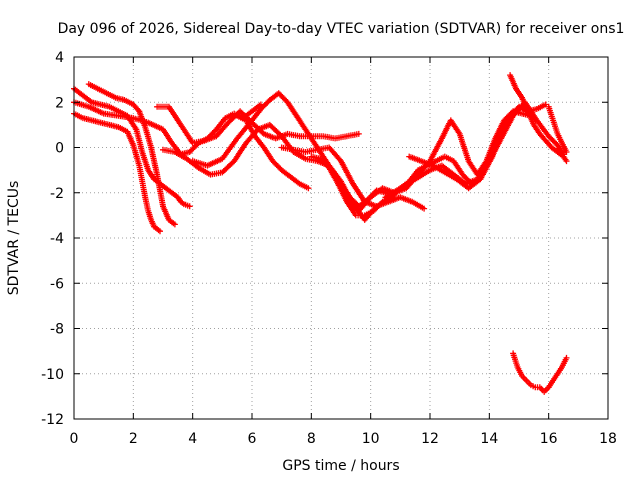 This screenshot has height=480, width=640. Describe the element at coordinates (59, 58) in the screenshot. I see `y-tick-label: 4` at that location.